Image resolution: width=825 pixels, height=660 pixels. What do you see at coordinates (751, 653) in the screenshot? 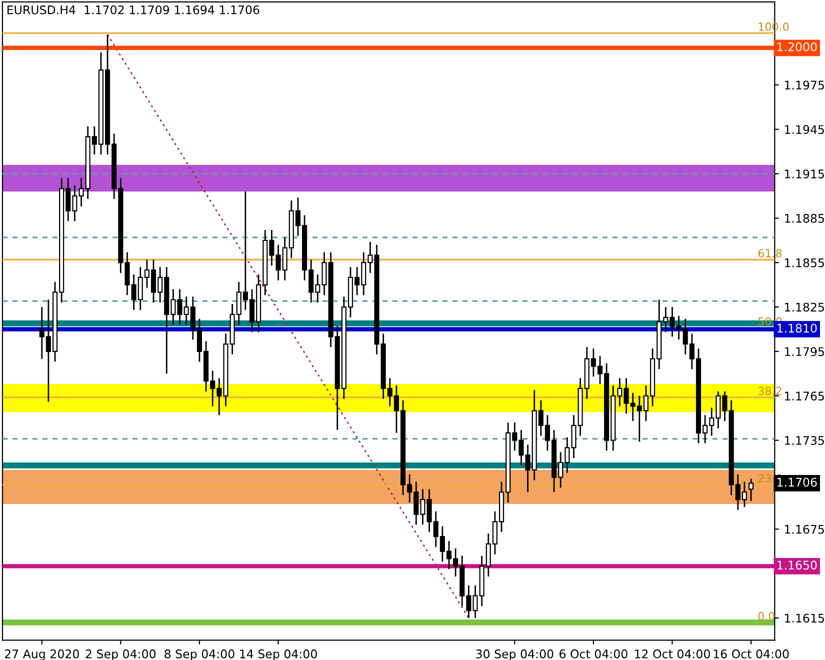
I see `x-tick-label: 16 Oct 04:00` at bounding box center [751, 653].